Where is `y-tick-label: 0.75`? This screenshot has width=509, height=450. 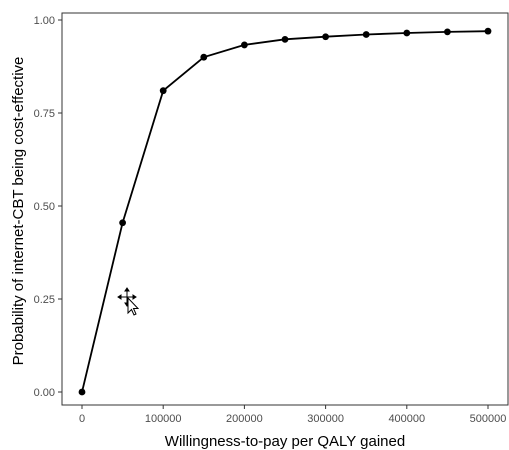 y-tick-label: 0.75 is located at coordinates (44, 114).